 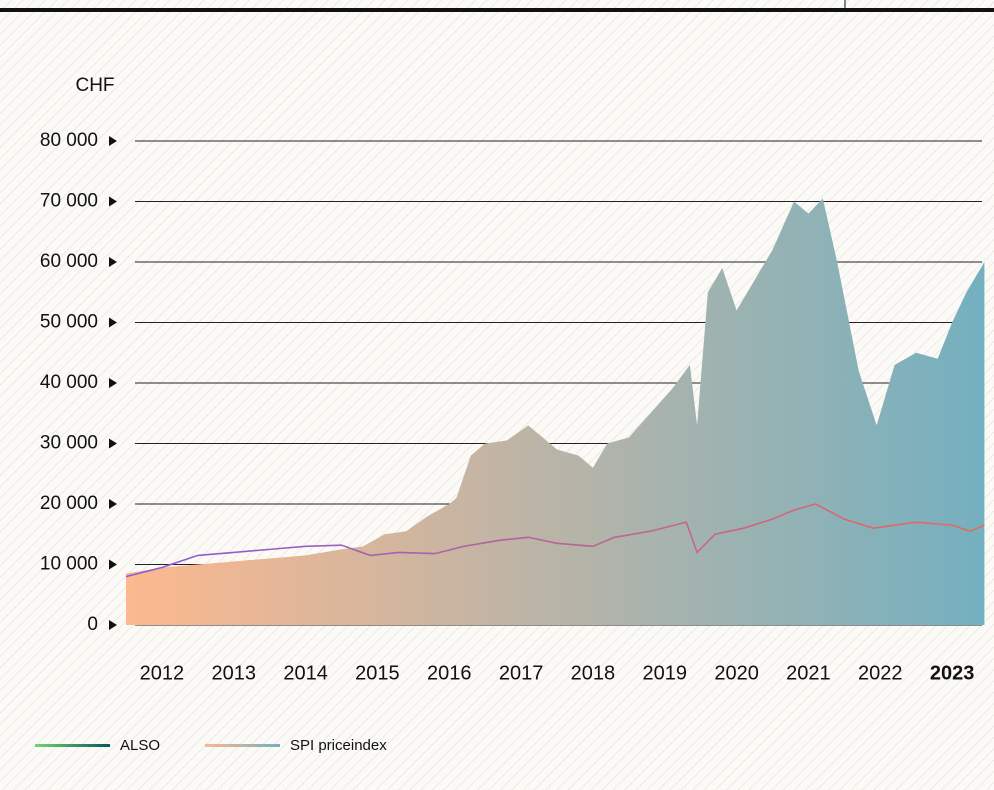 I want to click on y-tick-label: 30 000, so click(x=69, y=443).